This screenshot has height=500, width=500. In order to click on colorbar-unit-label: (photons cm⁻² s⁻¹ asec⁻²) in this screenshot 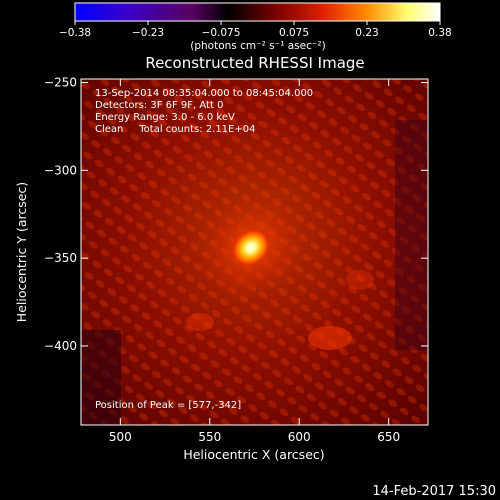, I will do `click(257, 46)`.